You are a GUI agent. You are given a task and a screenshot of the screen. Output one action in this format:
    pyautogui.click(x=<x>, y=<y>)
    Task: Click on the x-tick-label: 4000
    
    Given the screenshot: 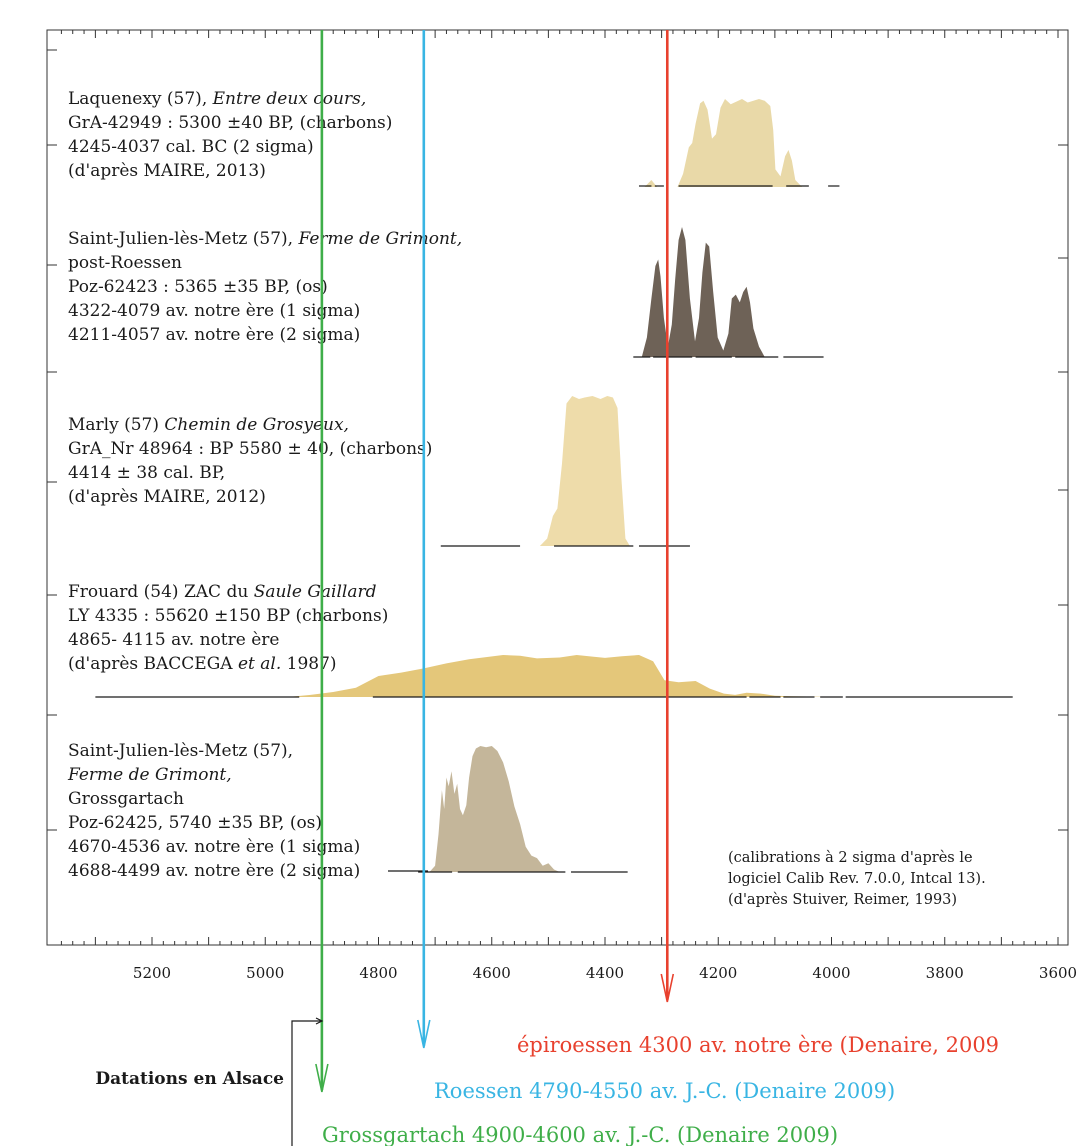 What is the action you would take?
    pyautogui.click(x=831, y=973)
    